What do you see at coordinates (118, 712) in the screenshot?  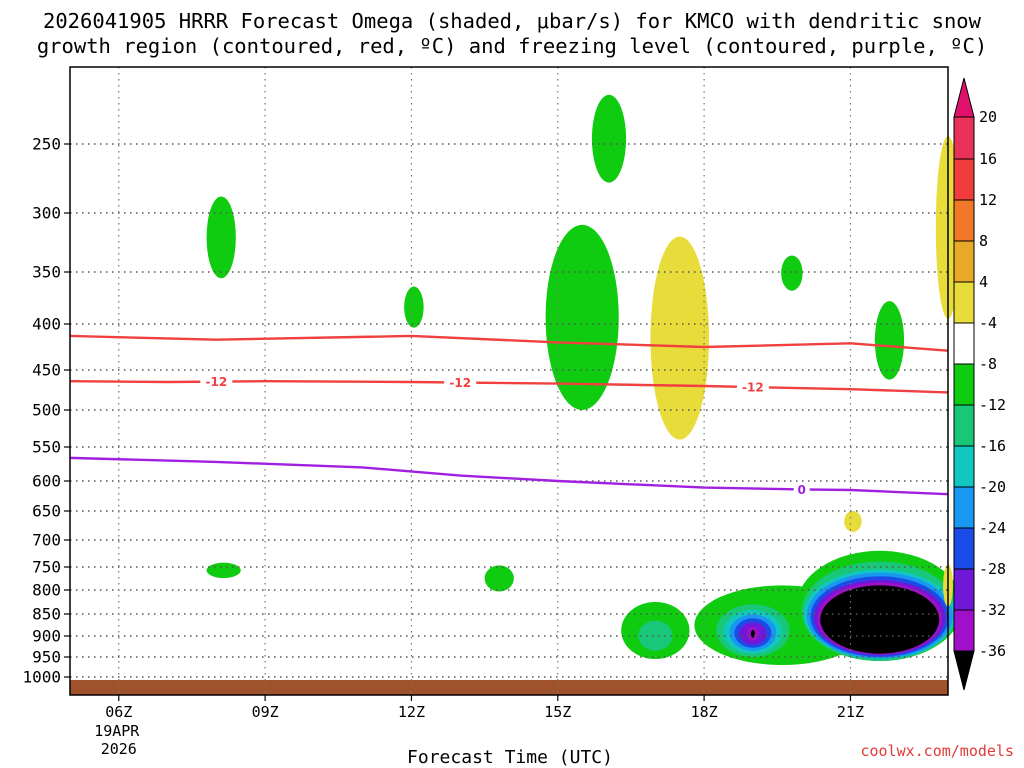 I see `x-tick-label-06Z: 06Z` at bounding box center [118, 712].